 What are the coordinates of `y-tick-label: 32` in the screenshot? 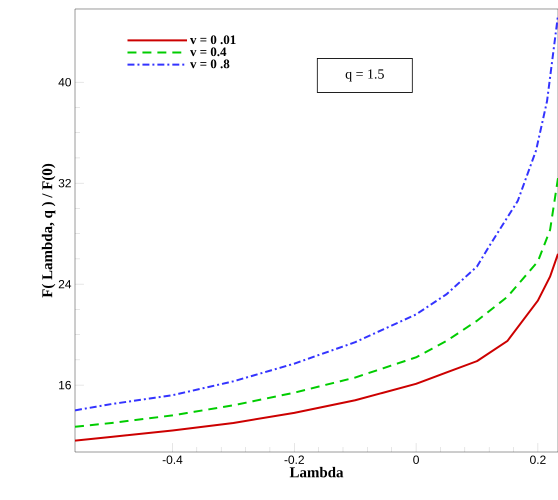 It's located at (64, 183).